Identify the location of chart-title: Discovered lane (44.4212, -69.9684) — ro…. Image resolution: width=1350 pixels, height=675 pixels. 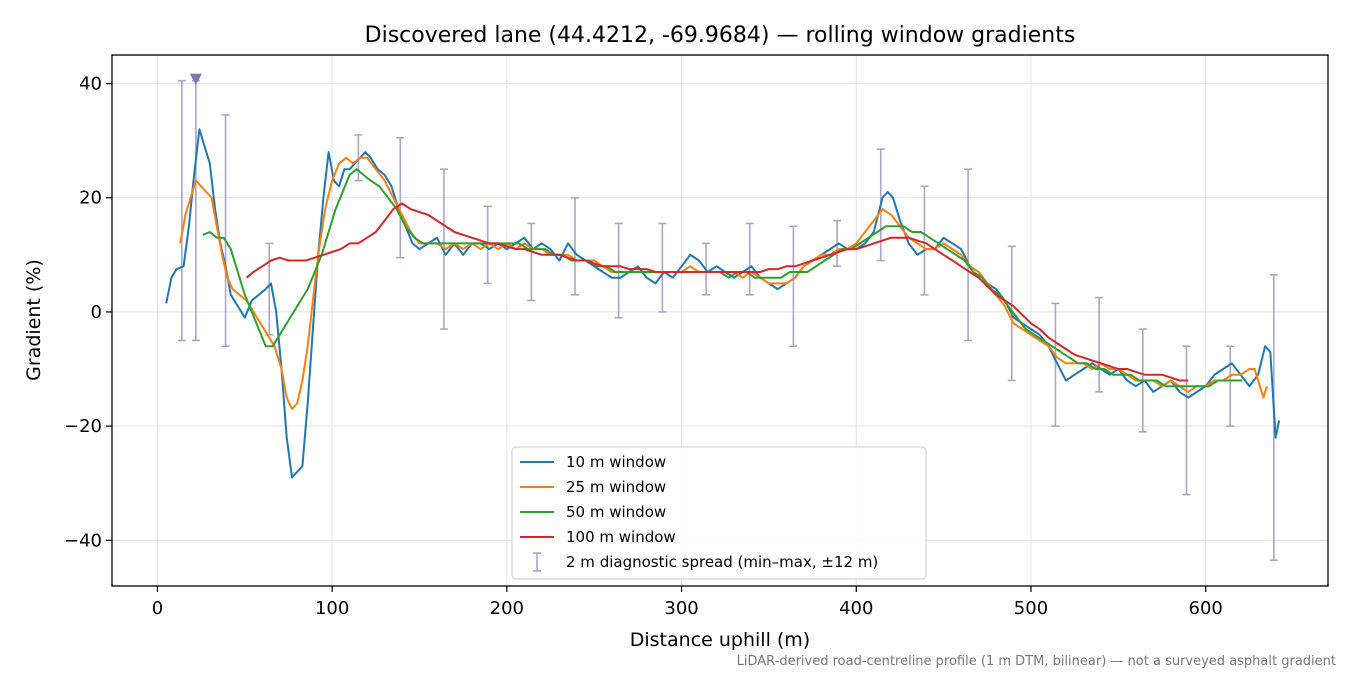
(720, 35).